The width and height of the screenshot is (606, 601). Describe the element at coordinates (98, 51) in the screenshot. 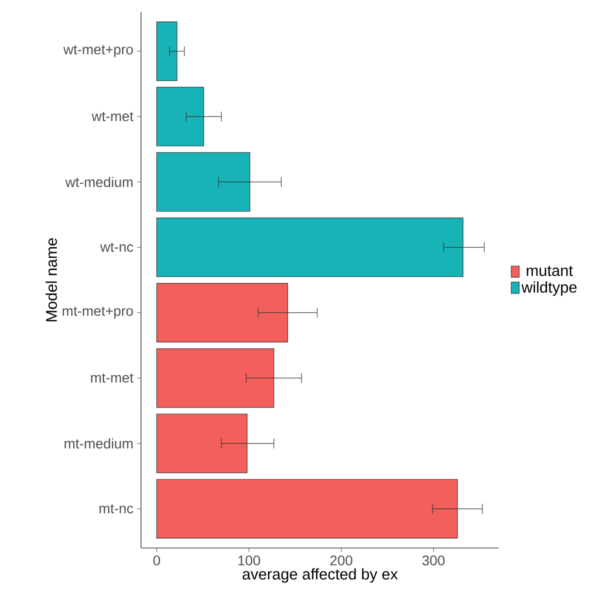

I see `y-tick-label: wt-met+pro` at that location.